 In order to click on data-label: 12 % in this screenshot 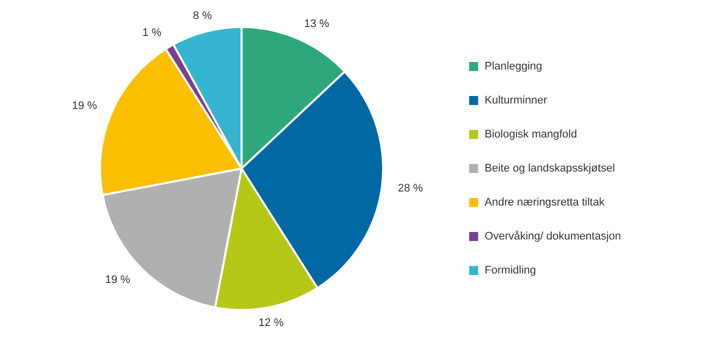, I will do `click(271, 323)`.